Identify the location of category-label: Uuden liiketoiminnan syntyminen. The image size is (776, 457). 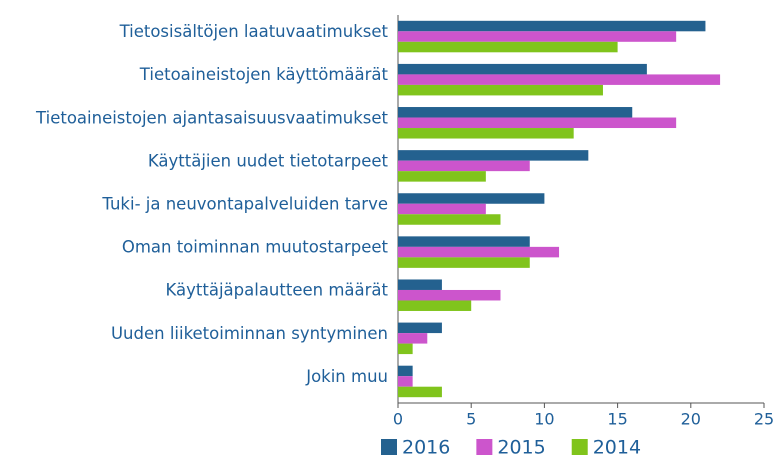
(249, 333).